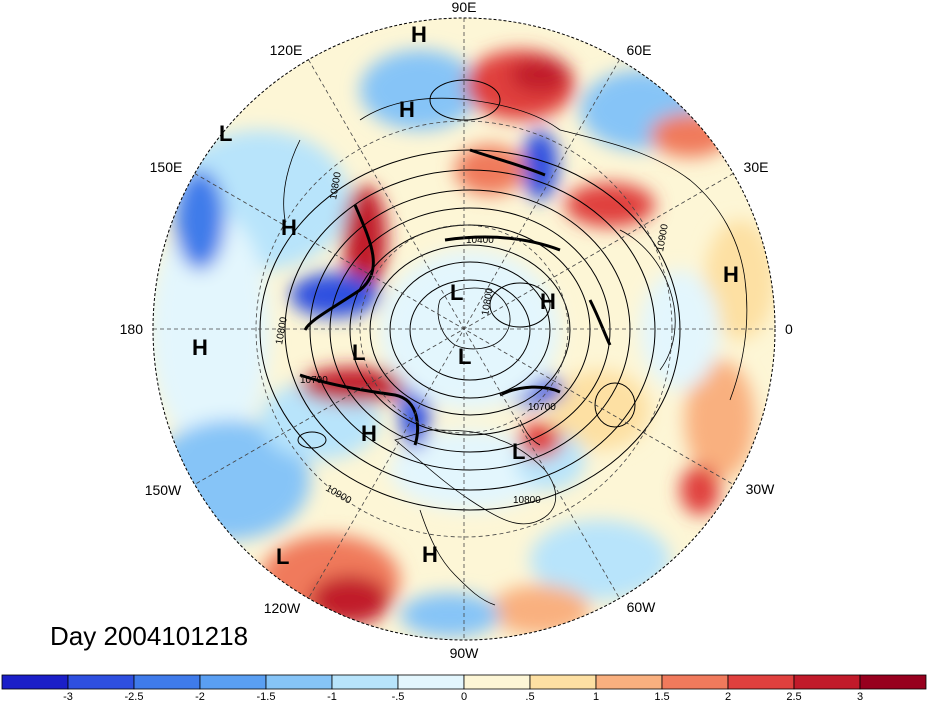  I want to click on colorbar-tick-label: -2.5, so click(134, 696).